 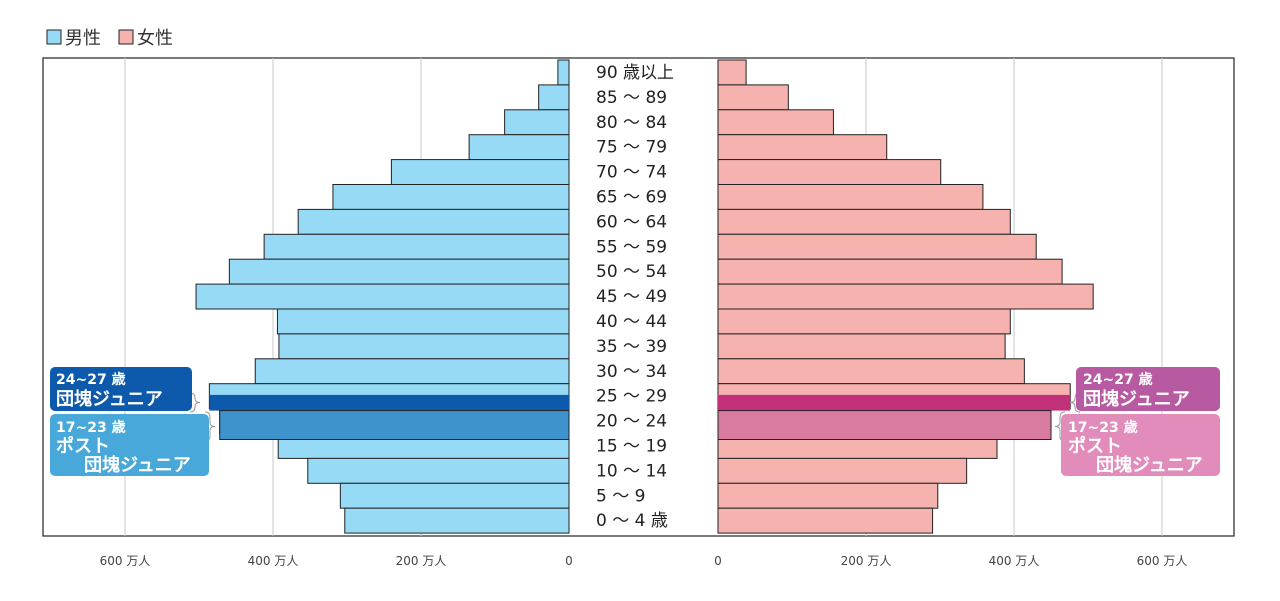 What do you see at coordinates (631, 247) in the screenshot?
I see `age-label-7: 55 ～ 59` at bounding box center [631, 247].